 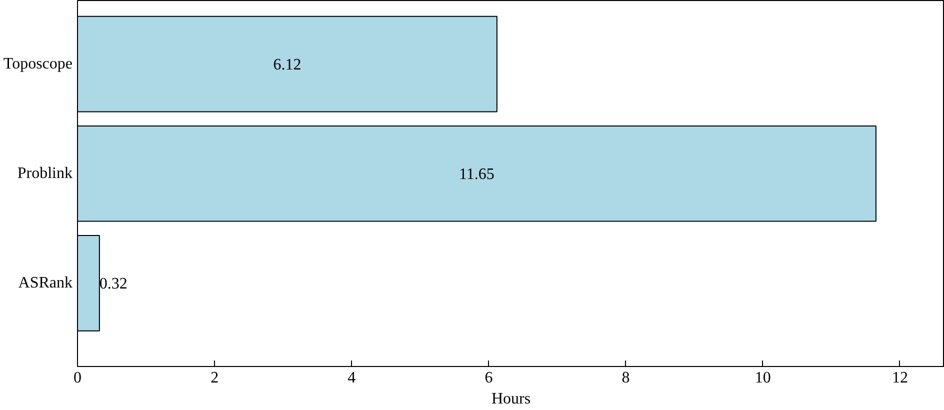 I want to click on data-label: 6.12, so click(x=287, y=65).